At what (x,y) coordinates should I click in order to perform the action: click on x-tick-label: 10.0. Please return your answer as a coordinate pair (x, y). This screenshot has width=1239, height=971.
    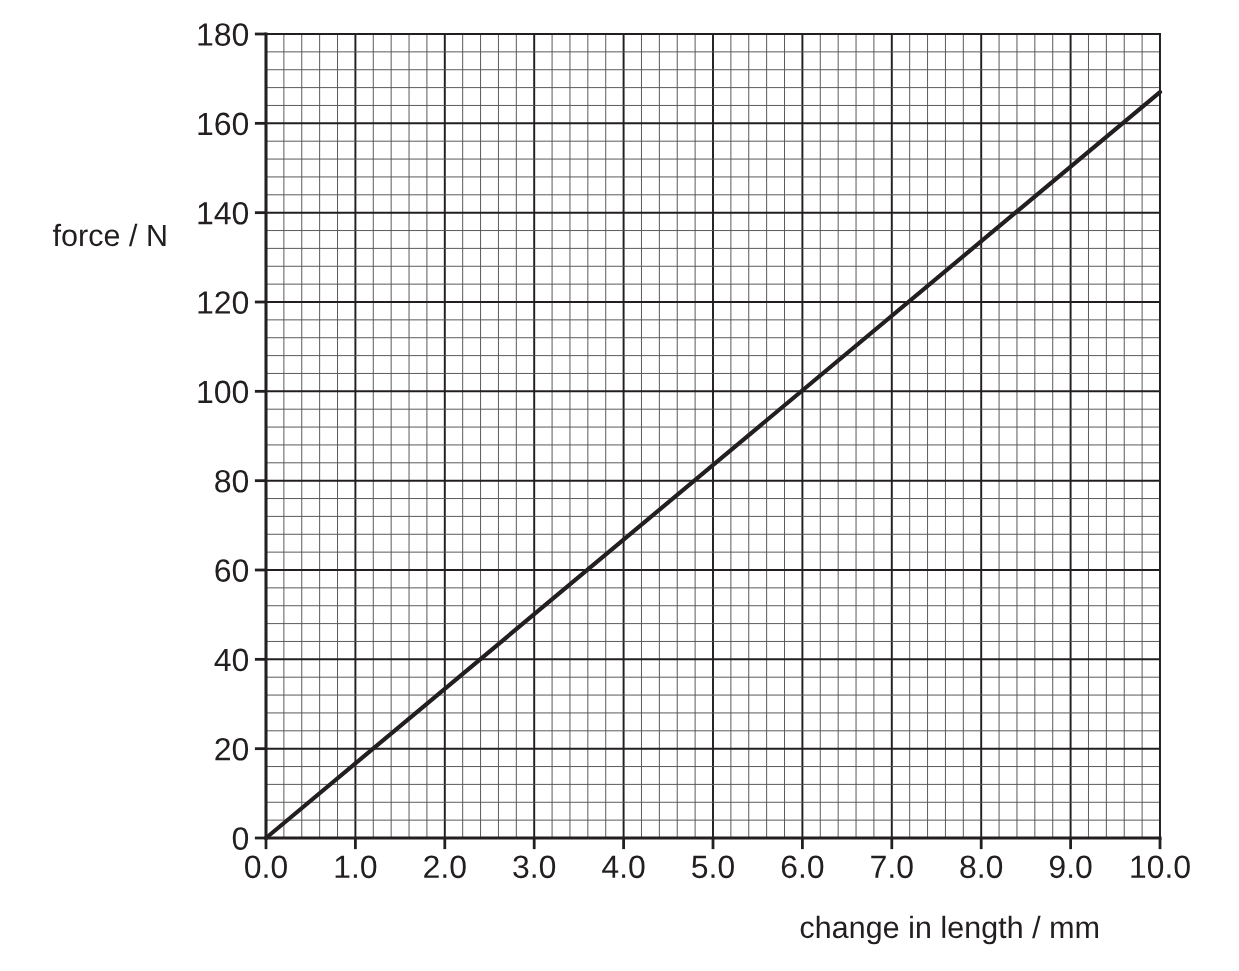
    Looking at the image, I should click on (1160, 867).